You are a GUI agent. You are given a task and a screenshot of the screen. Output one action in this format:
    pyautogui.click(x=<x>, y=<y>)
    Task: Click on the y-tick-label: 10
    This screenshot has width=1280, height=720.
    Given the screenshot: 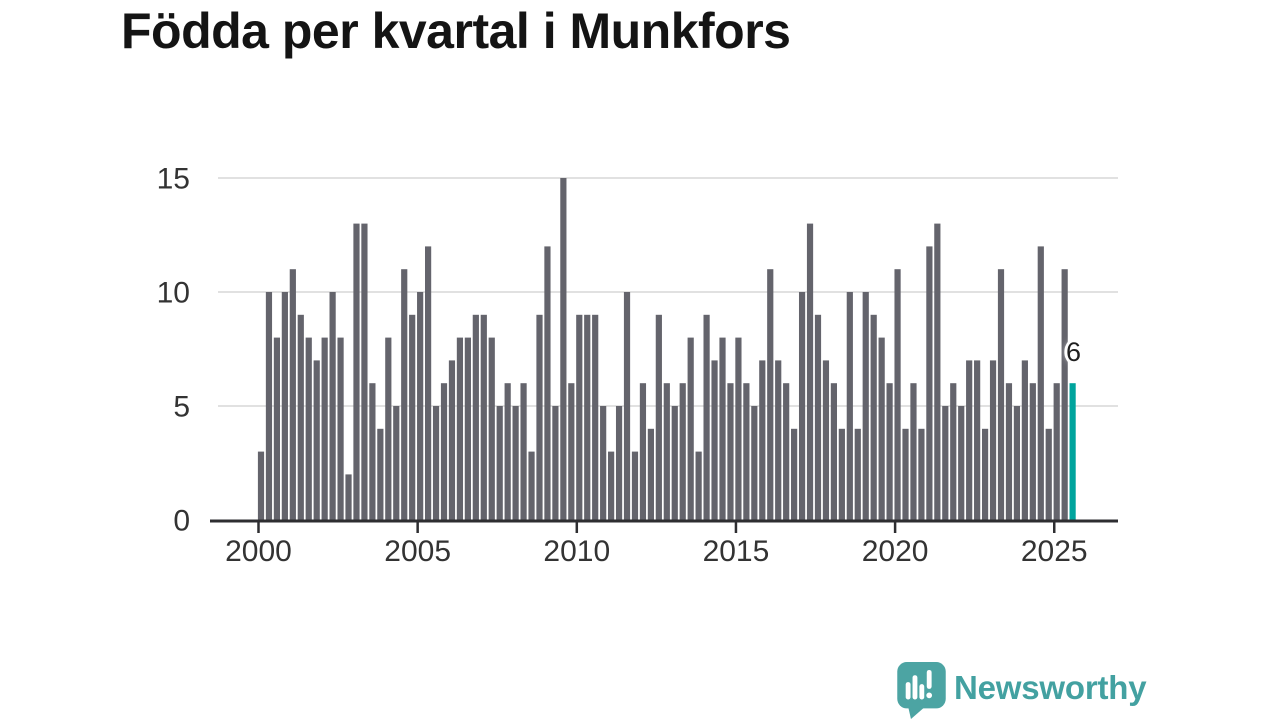 What is the action you would take?
    pyautogui.click(x=173, y=293)
    